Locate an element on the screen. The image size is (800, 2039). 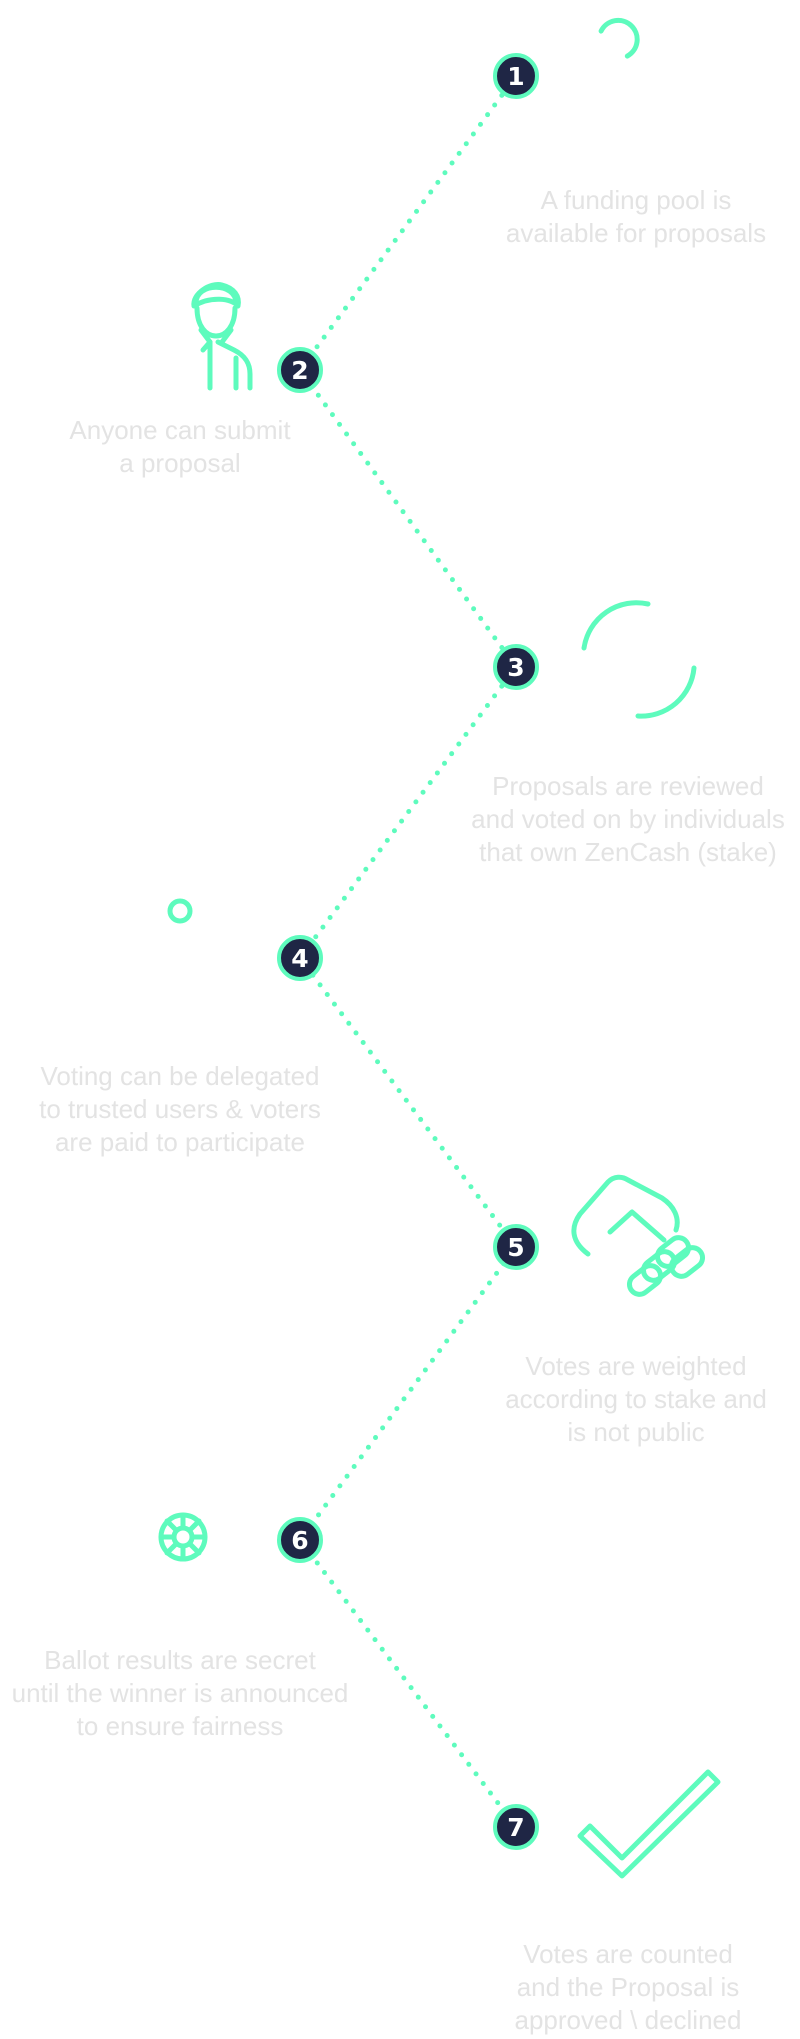
step-node-6: 6 is located at coordinates (300, 1540).